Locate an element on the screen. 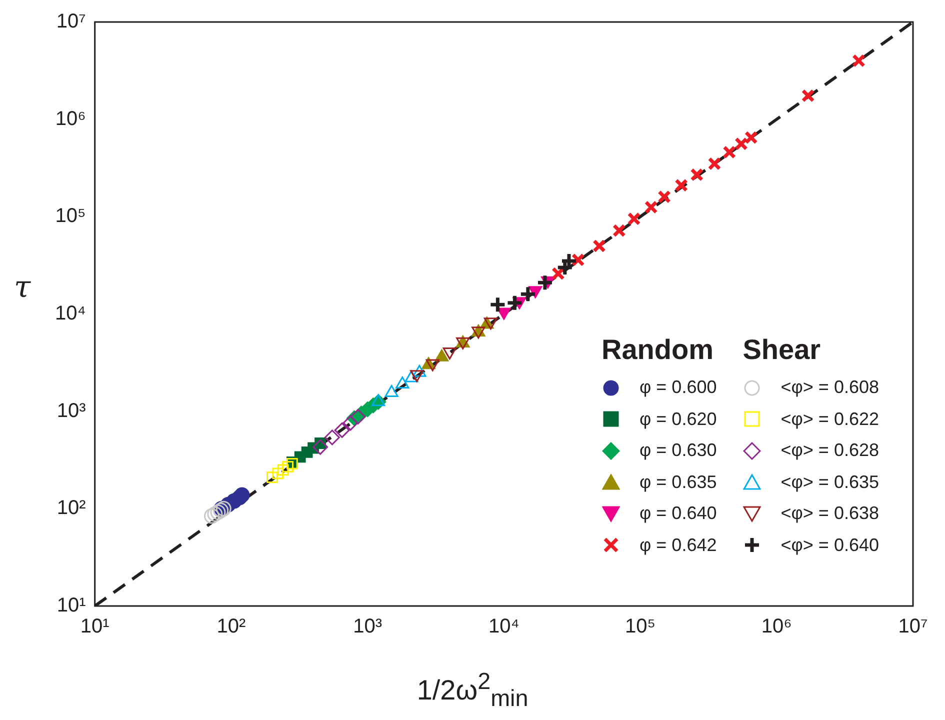  legend-label: φ = 0.642 is located at coordinates (678, 545).